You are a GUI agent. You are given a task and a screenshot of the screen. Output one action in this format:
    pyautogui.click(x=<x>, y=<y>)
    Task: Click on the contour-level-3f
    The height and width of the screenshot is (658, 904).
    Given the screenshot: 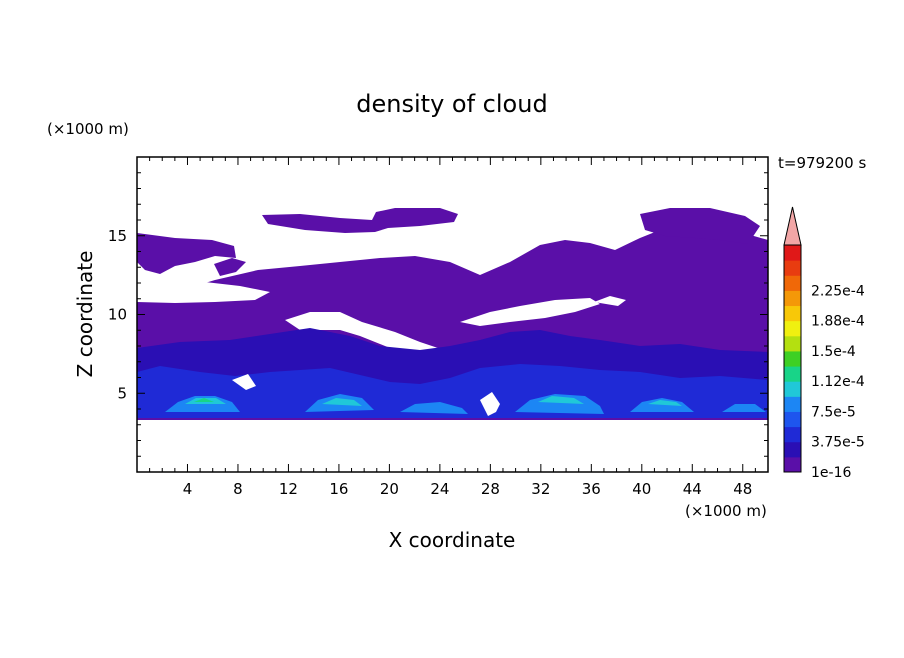 What is the action you would take?
    pyautogui.click(x=744, y=408)
    